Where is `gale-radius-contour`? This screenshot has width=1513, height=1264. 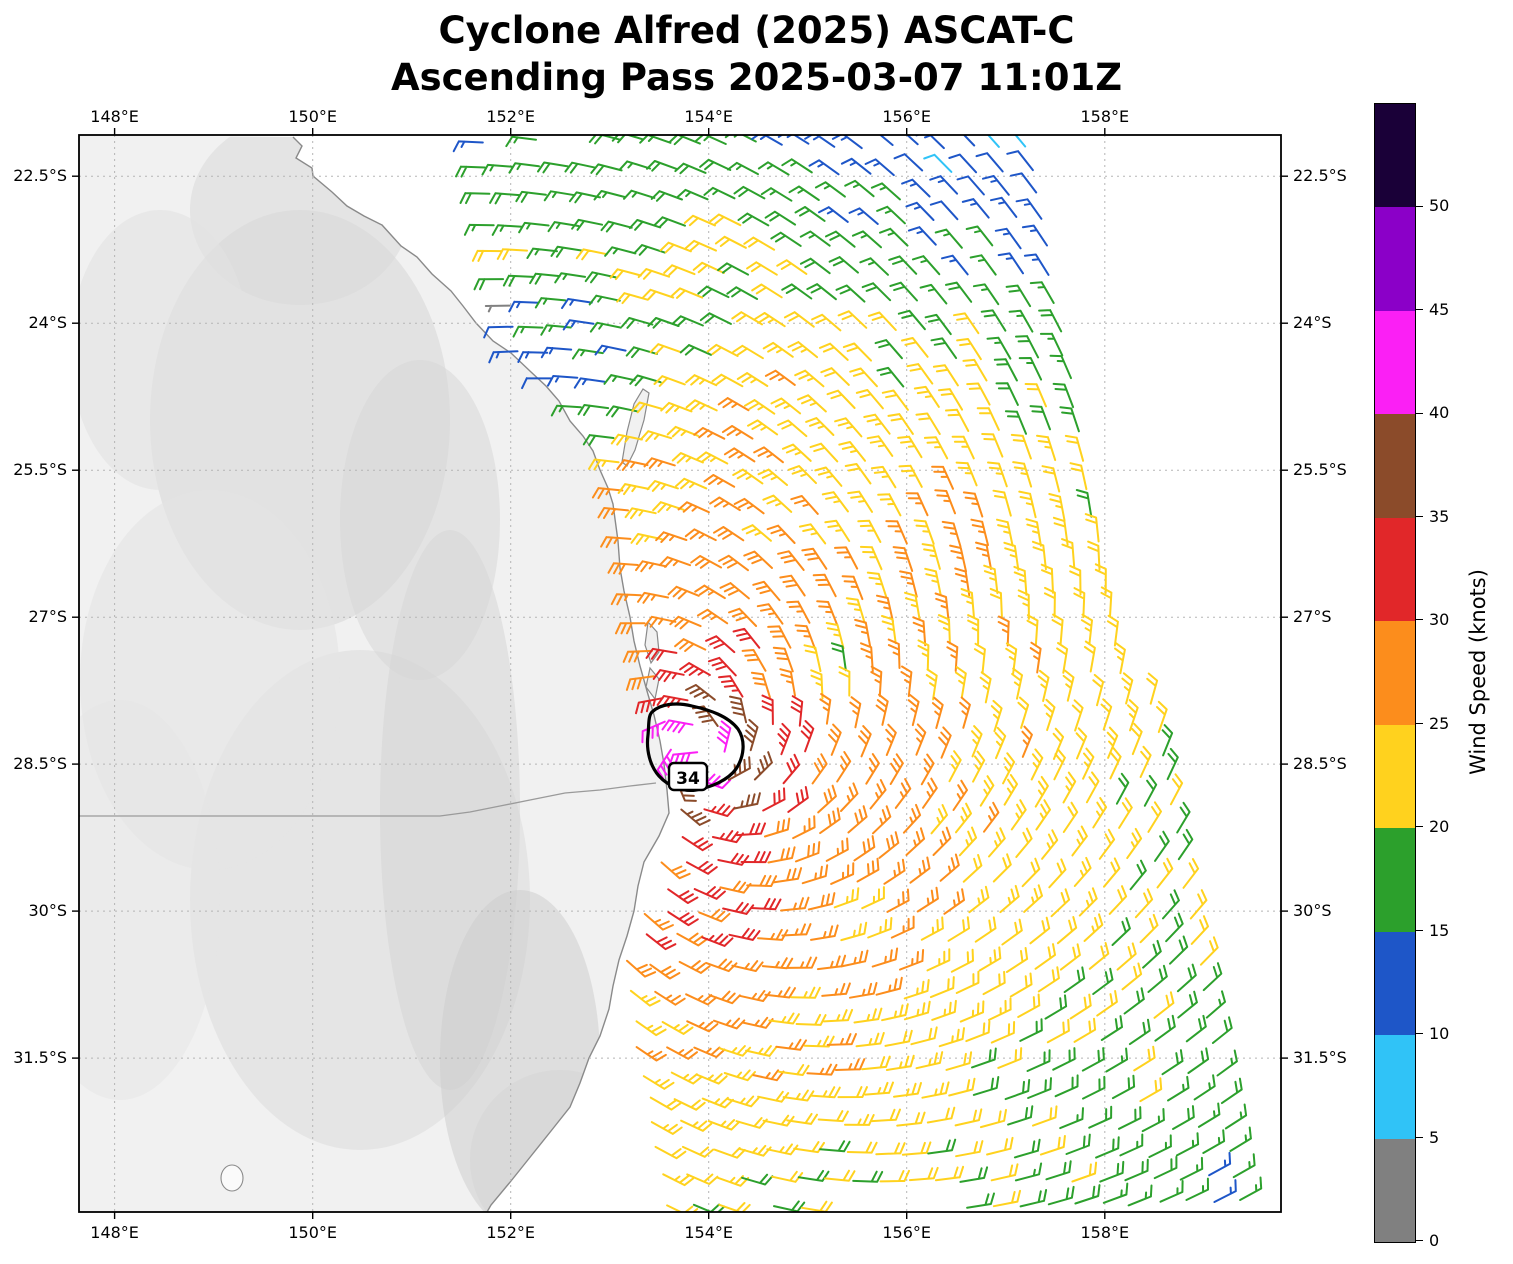
gale-radius-contour is located at coordinates (695, 747).